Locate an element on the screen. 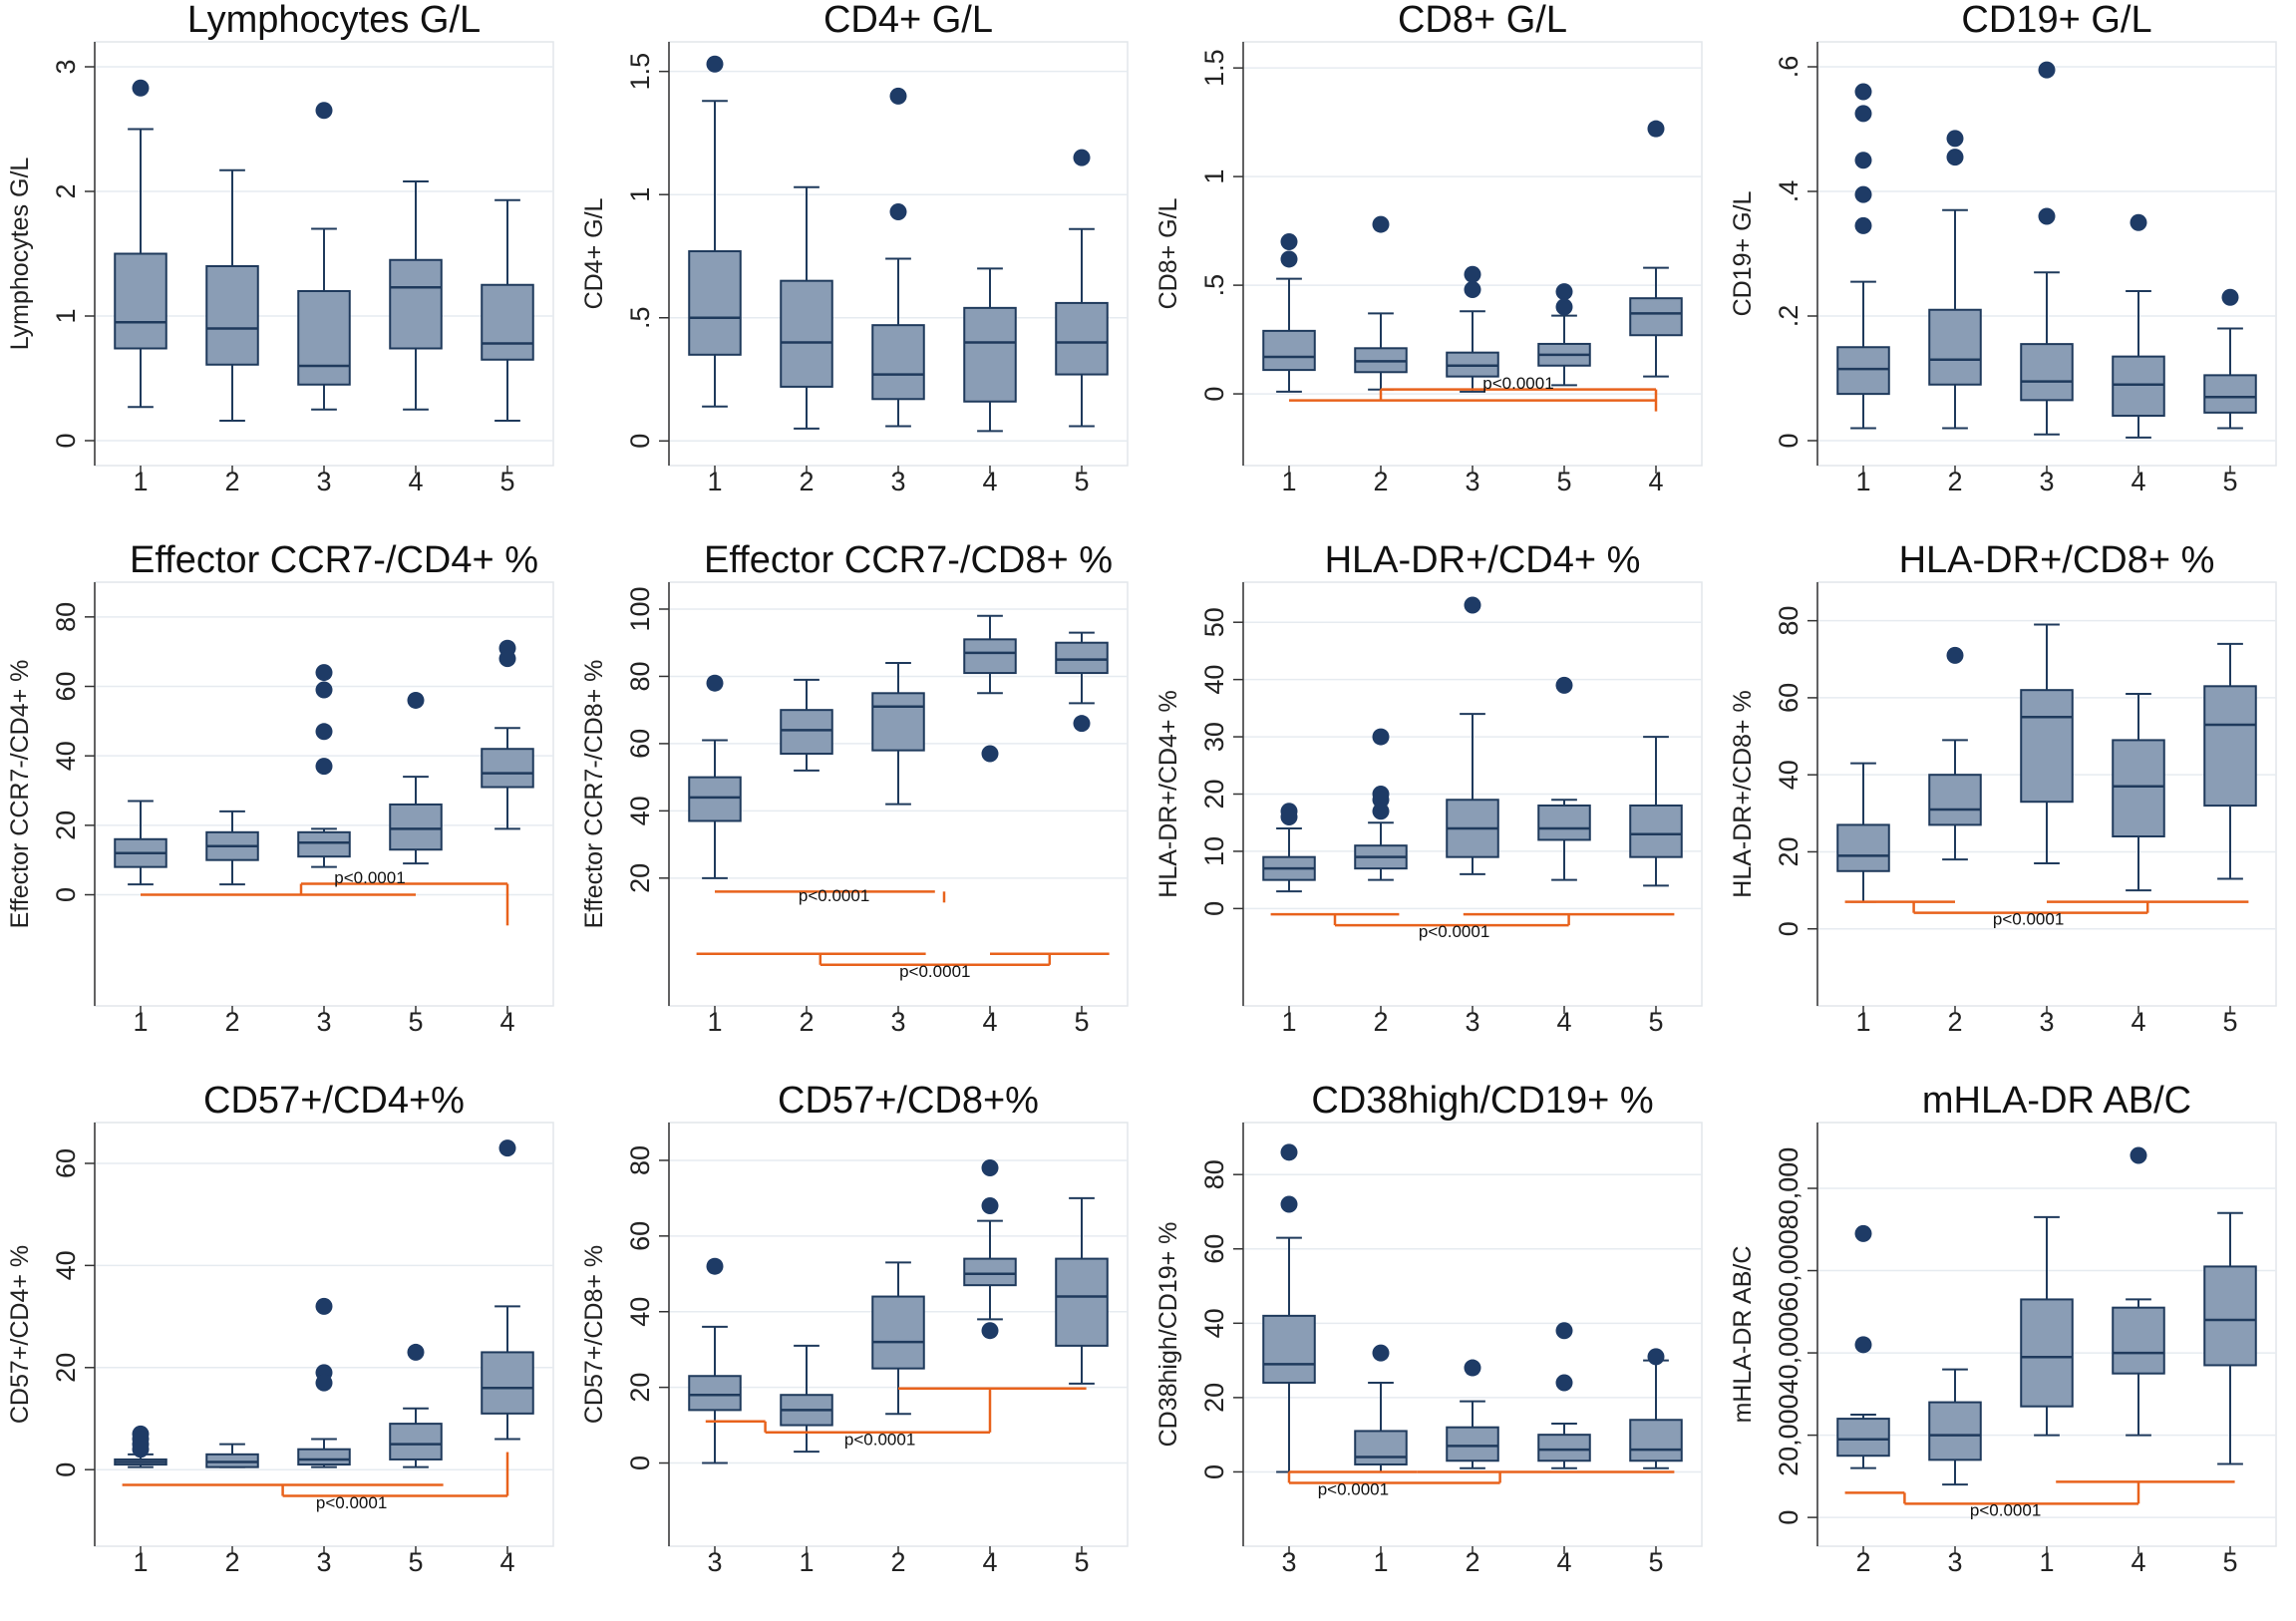 The width and height of the screenshot is (2296, 1621). chart-panel: 0 .2 .4 .6 CD19+ G/L CD19+ G/L 1 2 3 4 5 is located at coordinates (2009, 270).